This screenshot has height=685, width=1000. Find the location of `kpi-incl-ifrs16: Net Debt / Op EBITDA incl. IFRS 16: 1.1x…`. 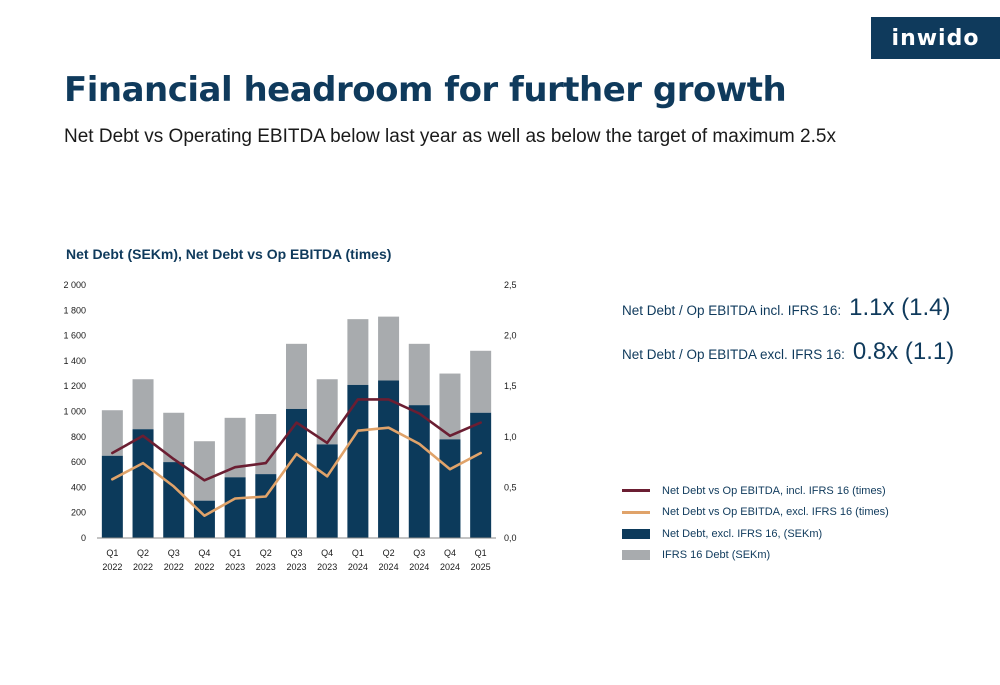

kpi-incl-ifrs16: Net Debt / Op EBITDA incl. IFRS 16: 1.1x… is located at coordinates (786, 308).